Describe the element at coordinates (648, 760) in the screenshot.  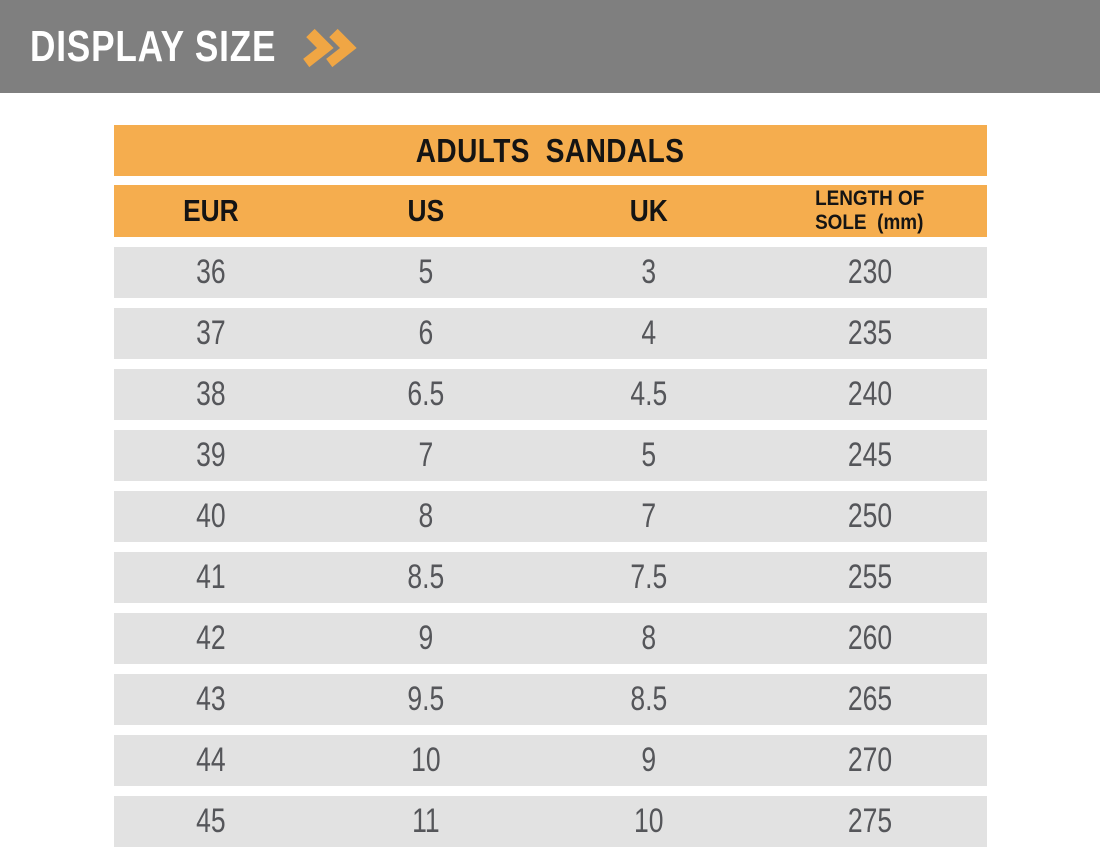
I see `table-cell-uk: 9` at that location.